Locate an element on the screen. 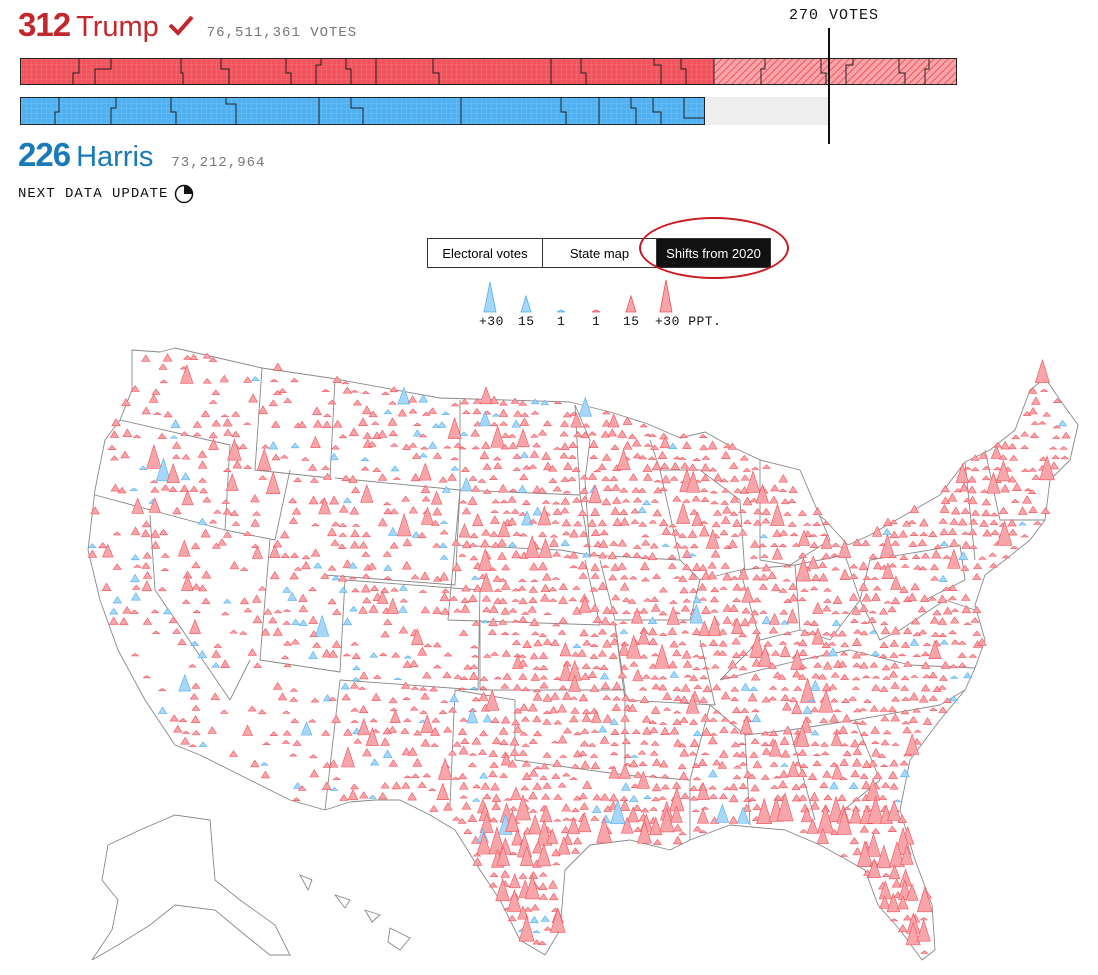 The image size is (1098, 975). harris-popular-votes: 73,212,964 is located at coordinates (218, 163).